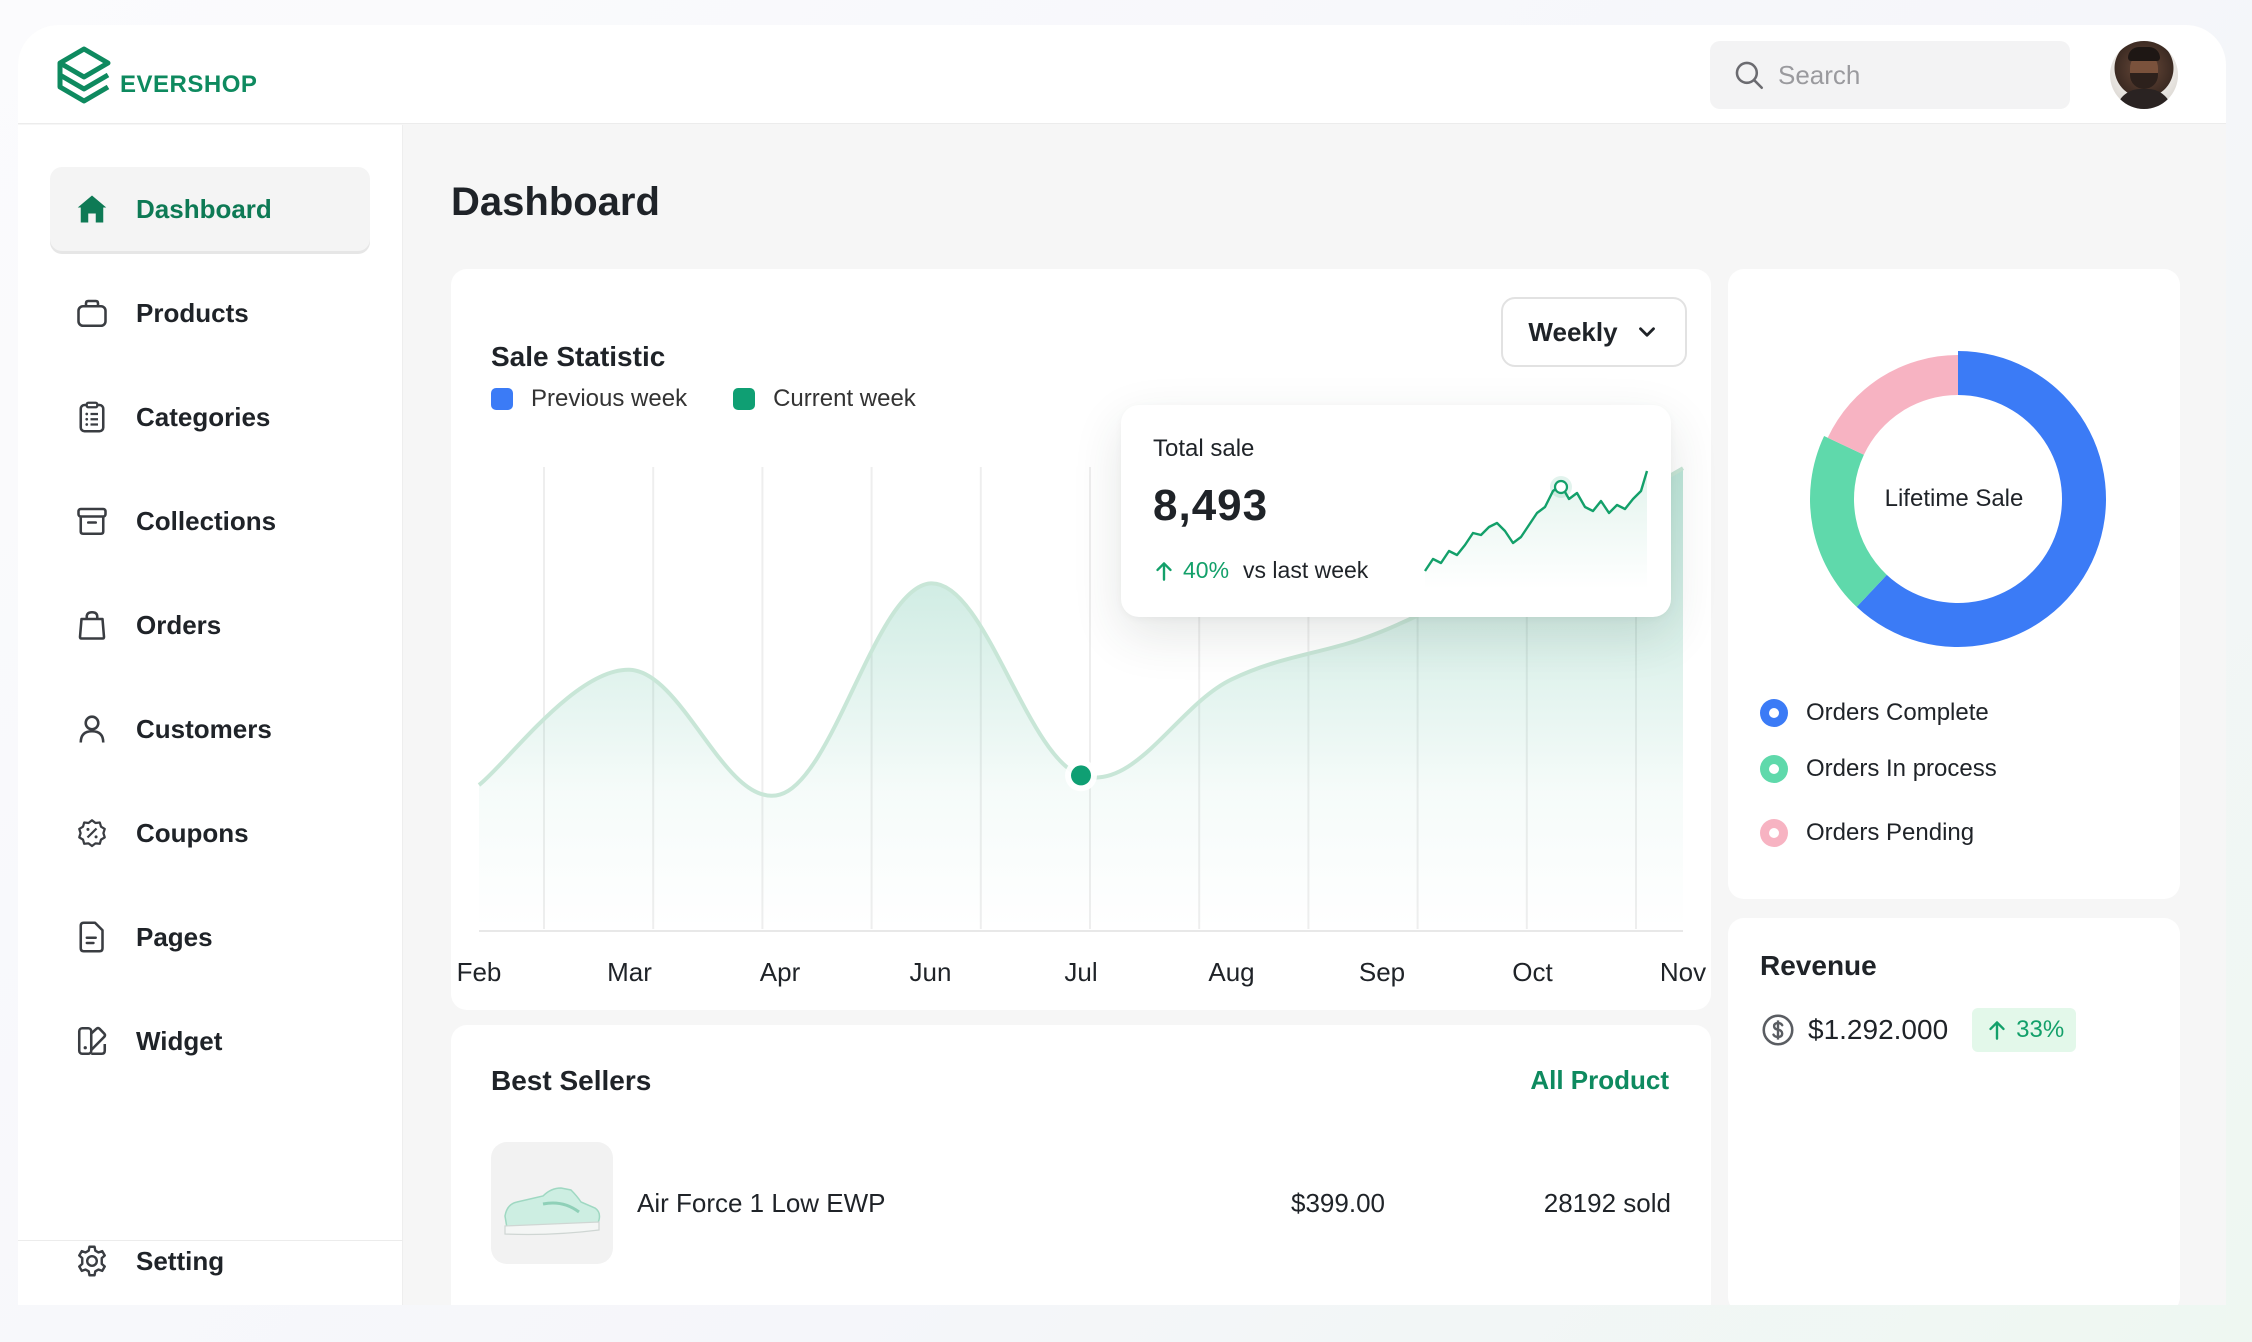  I want to click on legend-item-current-week: Current week, so click(824, 399).